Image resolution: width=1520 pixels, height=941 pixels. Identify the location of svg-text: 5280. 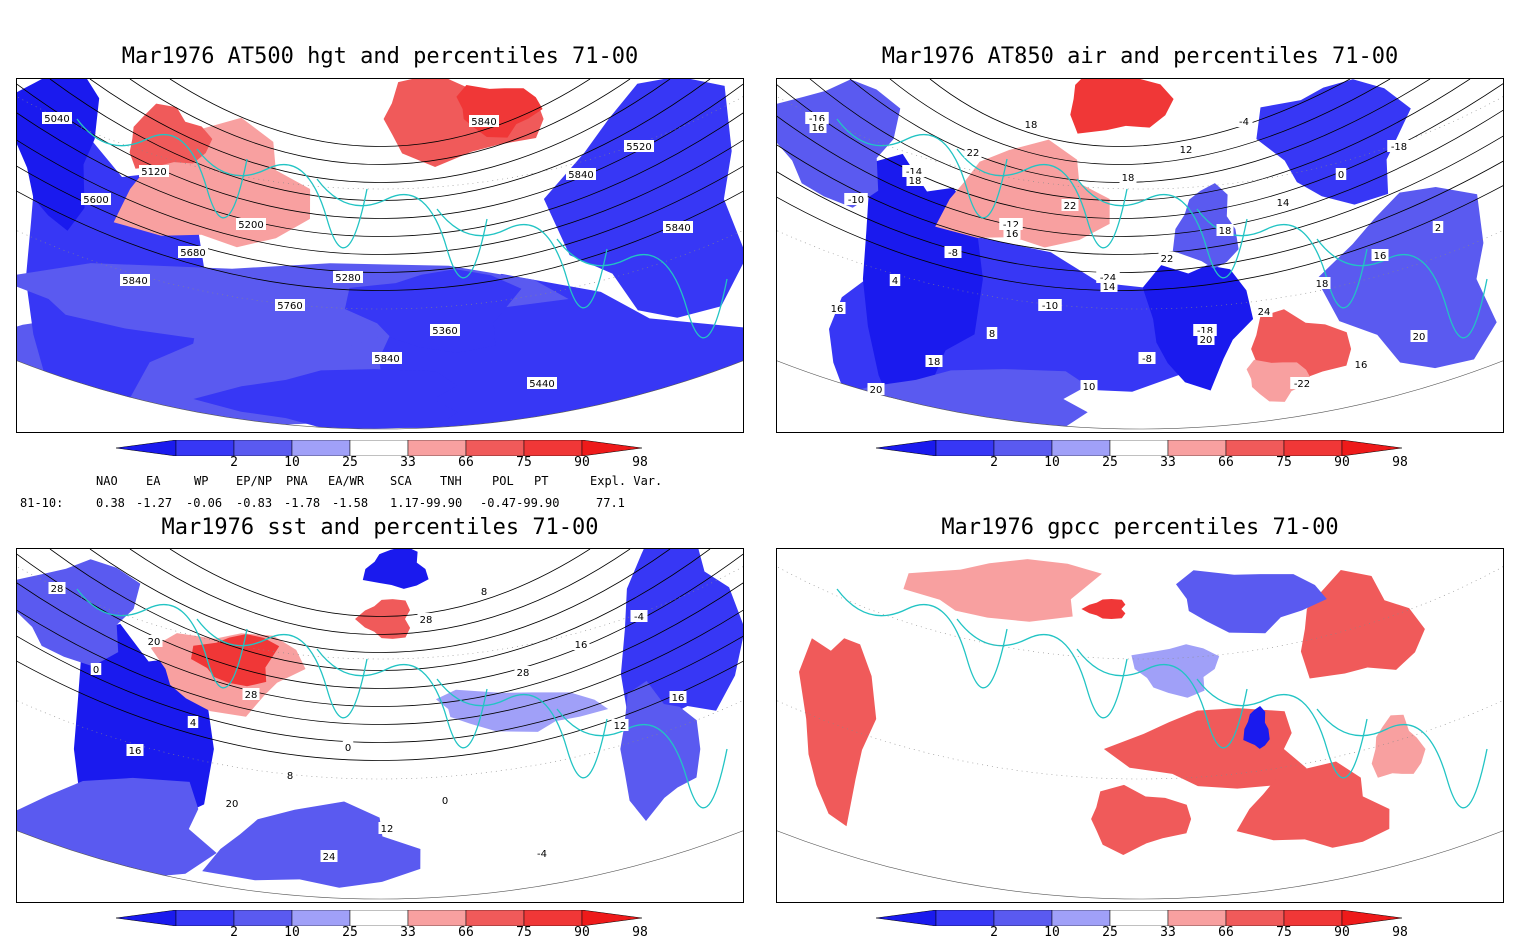
(347, 278).